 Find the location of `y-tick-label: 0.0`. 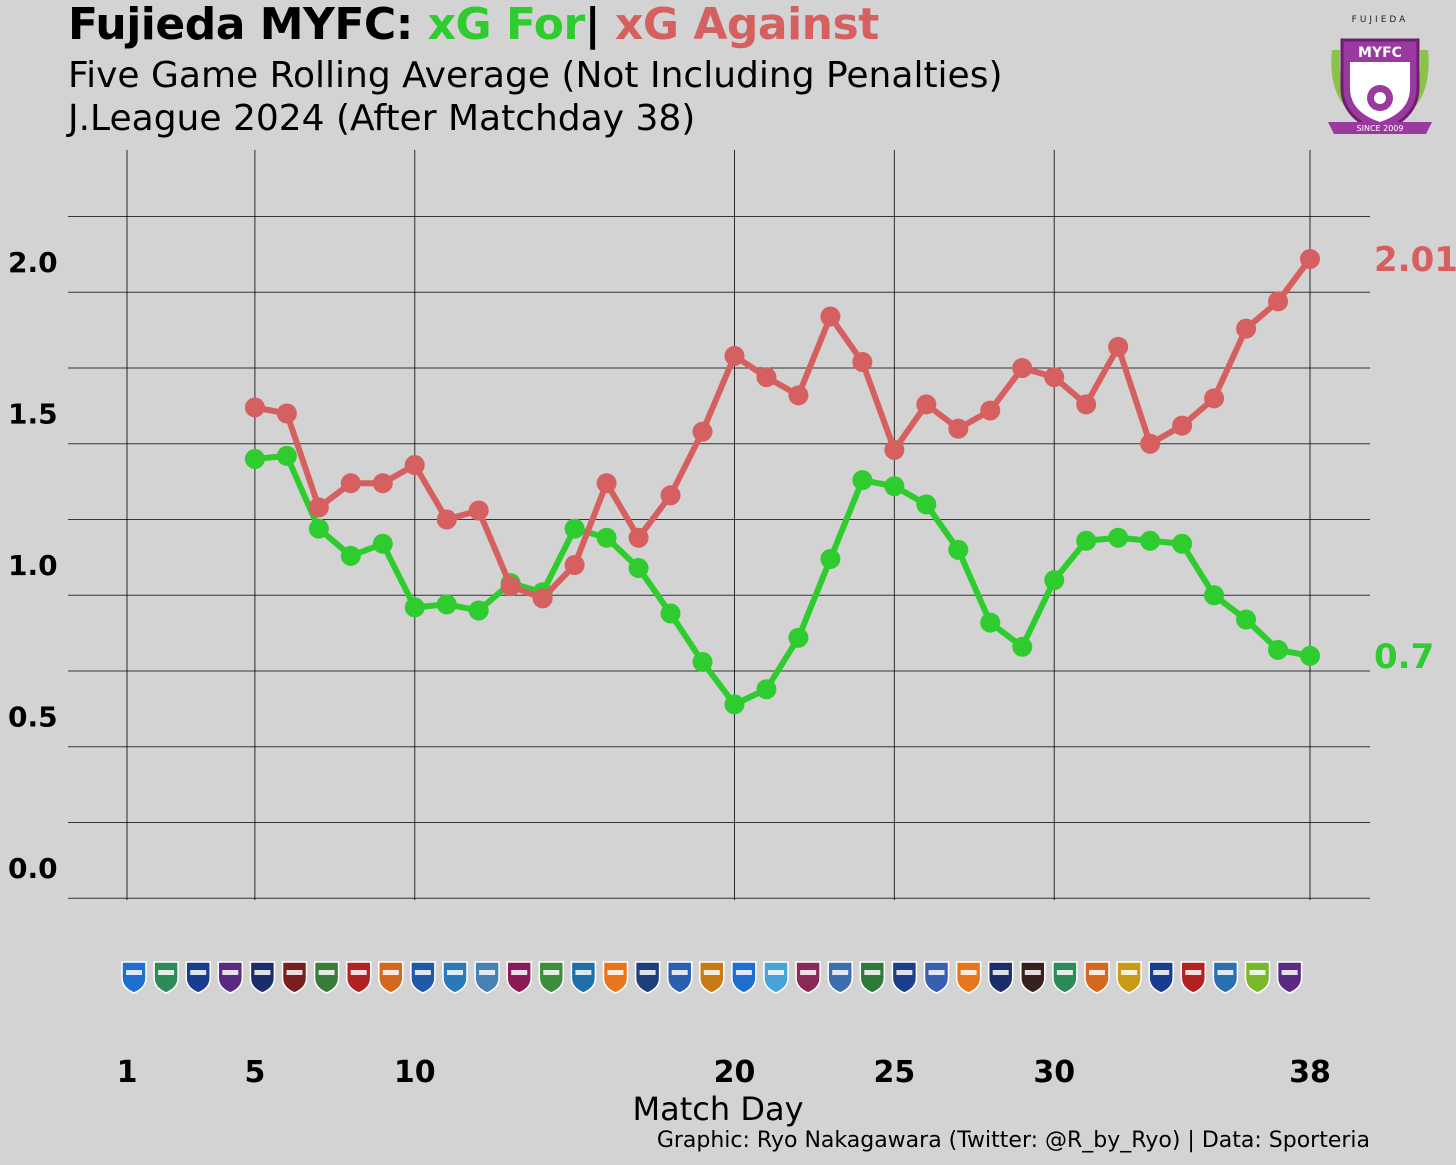

y-tick-label: 0.0 is located at coordinates (33, 868).